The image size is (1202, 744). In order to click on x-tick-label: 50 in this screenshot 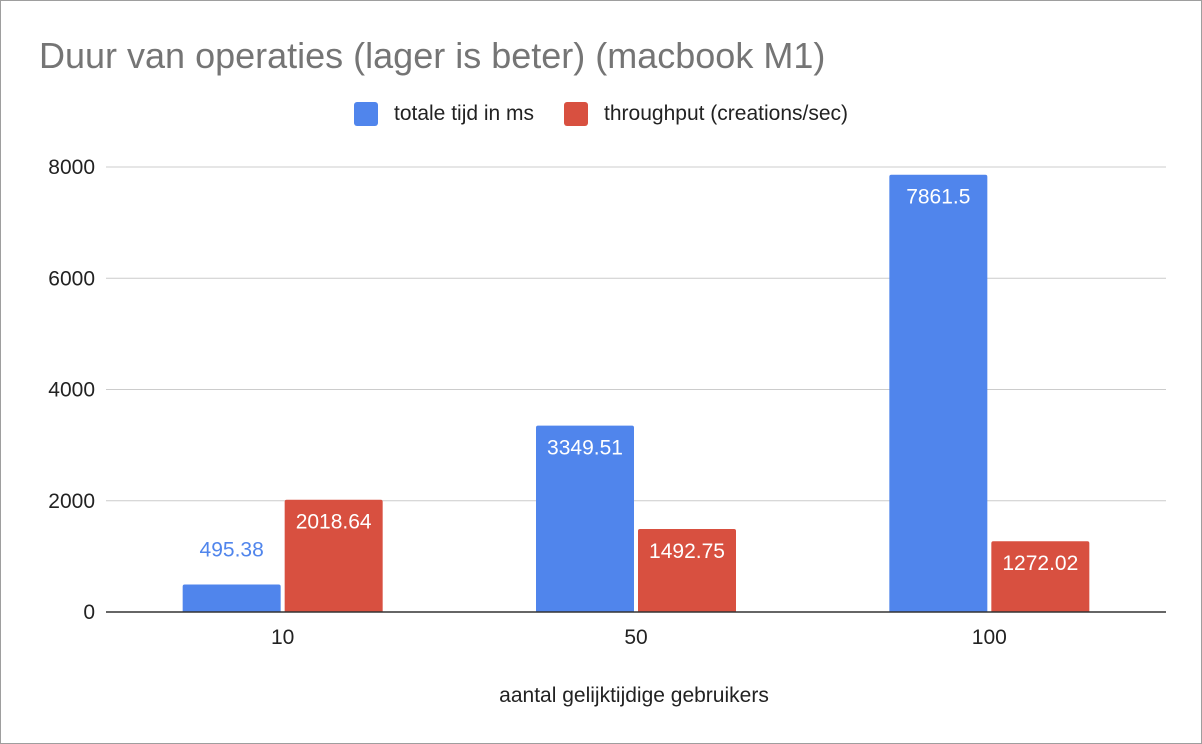, I will do `click(635, 637)`.